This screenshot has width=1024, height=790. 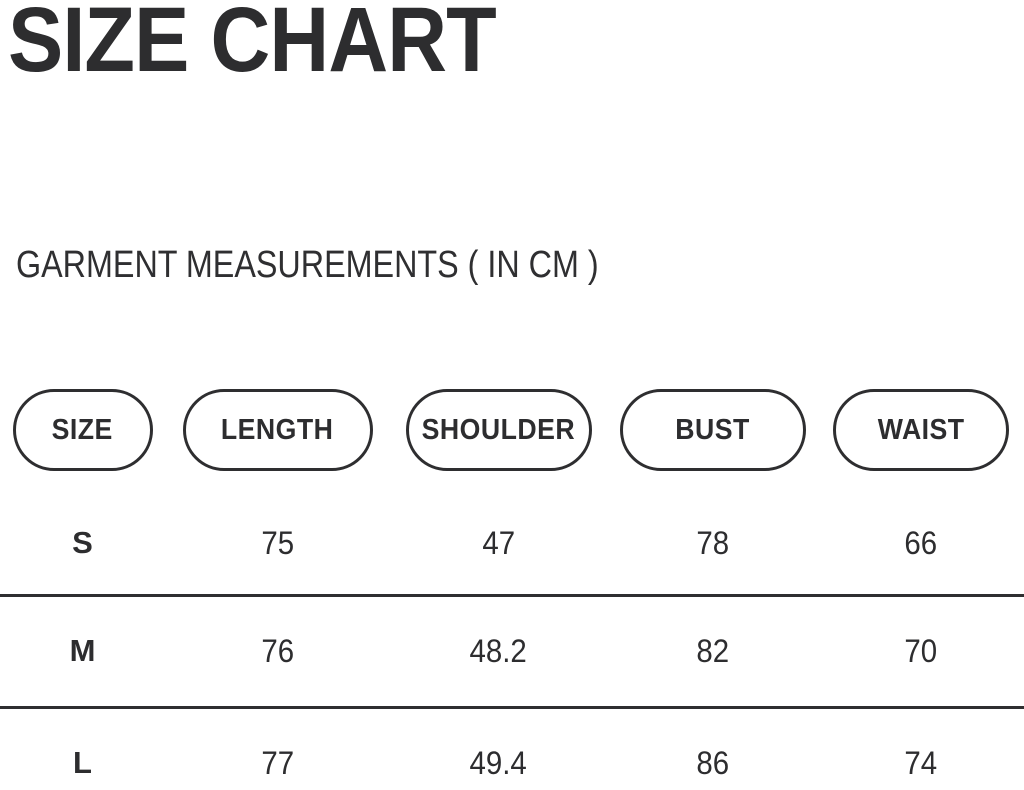 What do you see at coordinates (498, 651) in the screenshot?
I see `cell-shoulder: 48.2` at bounding box center [498, 651].